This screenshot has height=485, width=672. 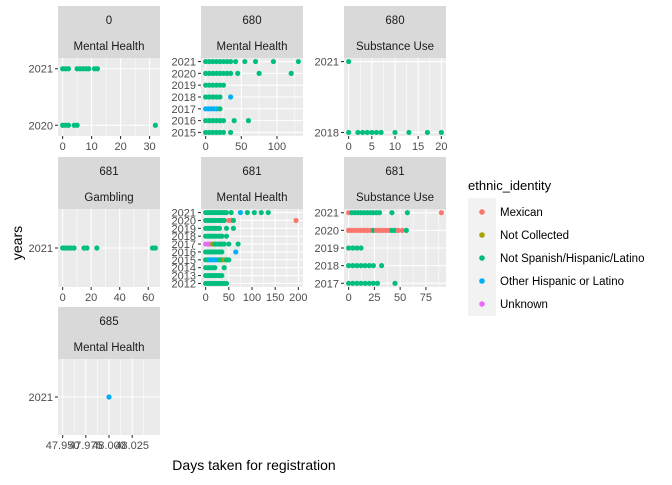 I want to click on facet-strip-label-1: 0, so click(x=109, y=21).